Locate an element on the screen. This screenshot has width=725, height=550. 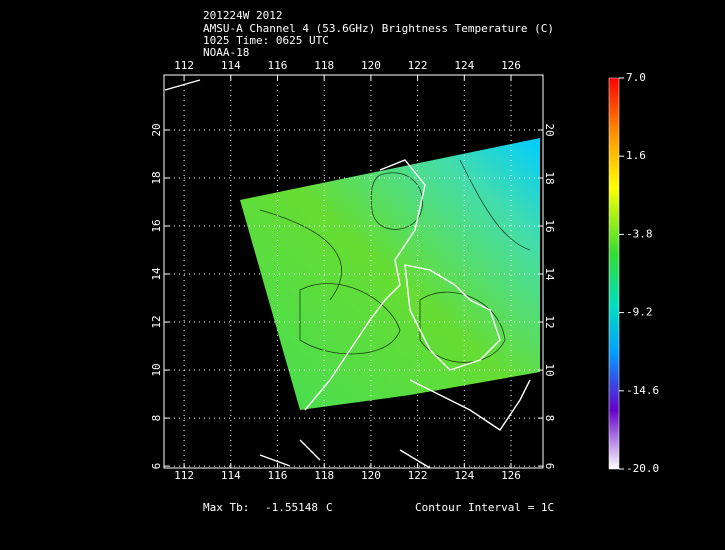
title-line: 201224W 2012 is located at coordinates (242, 15).